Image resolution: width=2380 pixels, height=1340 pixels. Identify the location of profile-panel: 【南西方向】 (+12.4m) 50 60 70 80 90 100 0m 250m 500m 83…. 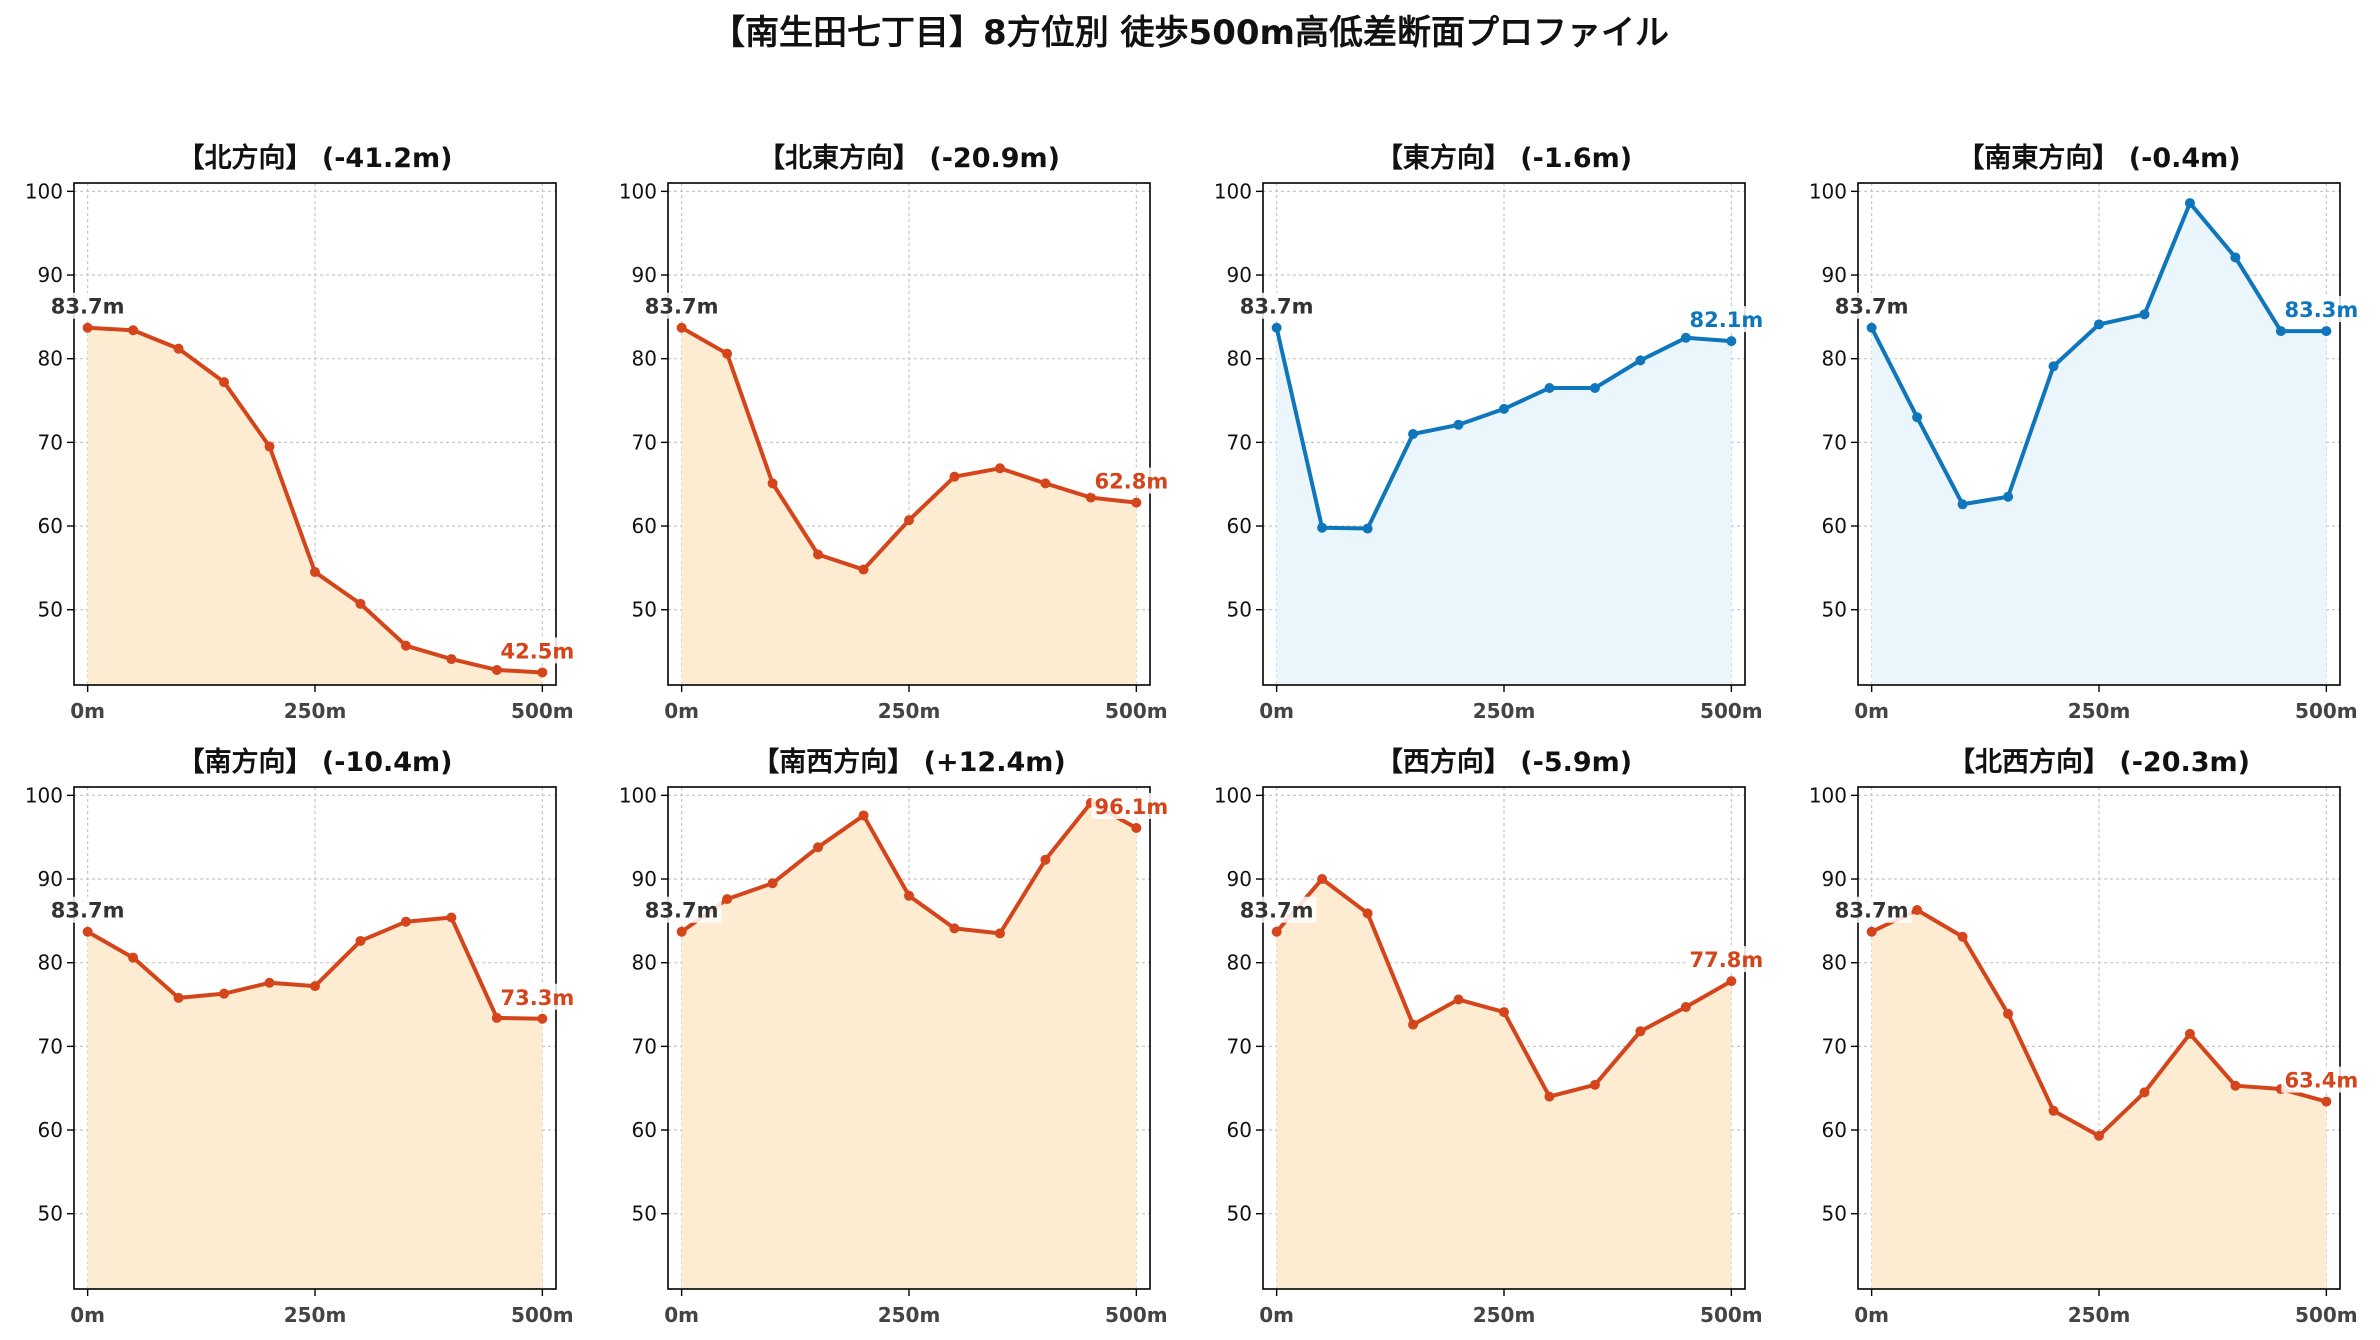
(895, 1036).